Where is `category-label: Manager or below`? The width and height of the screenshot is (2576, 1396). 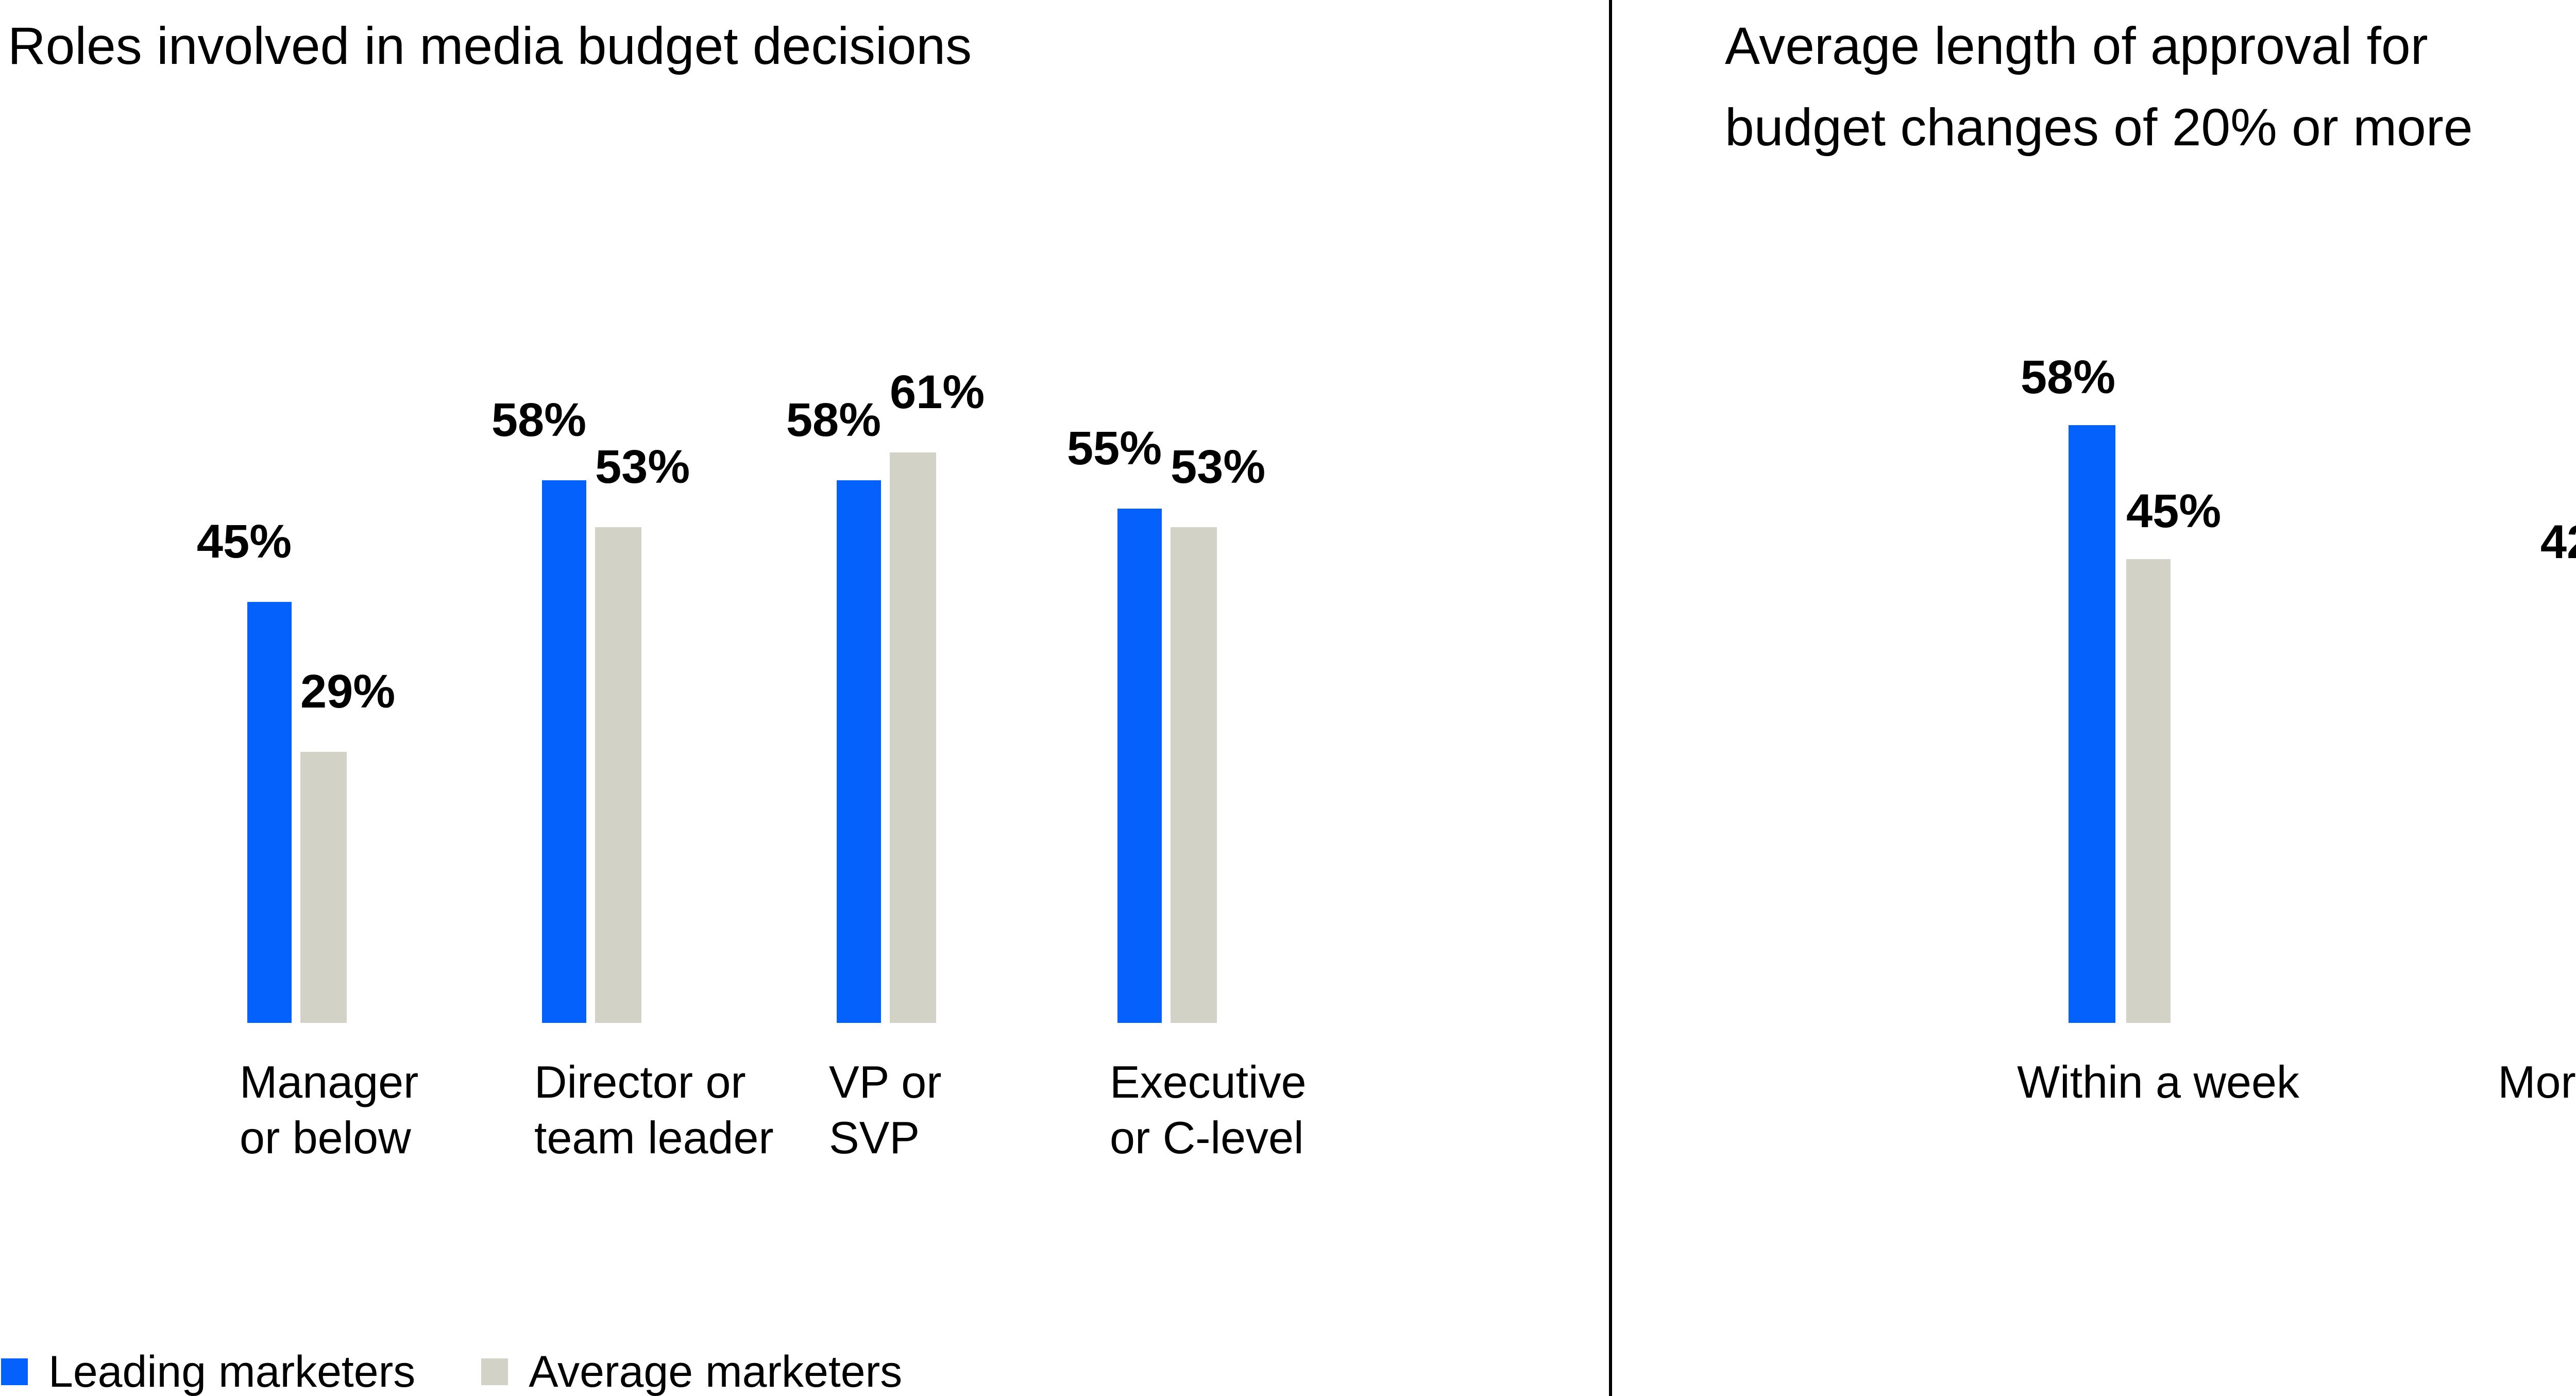 category-label: Manager or below is located at coordinates (329, 1110).